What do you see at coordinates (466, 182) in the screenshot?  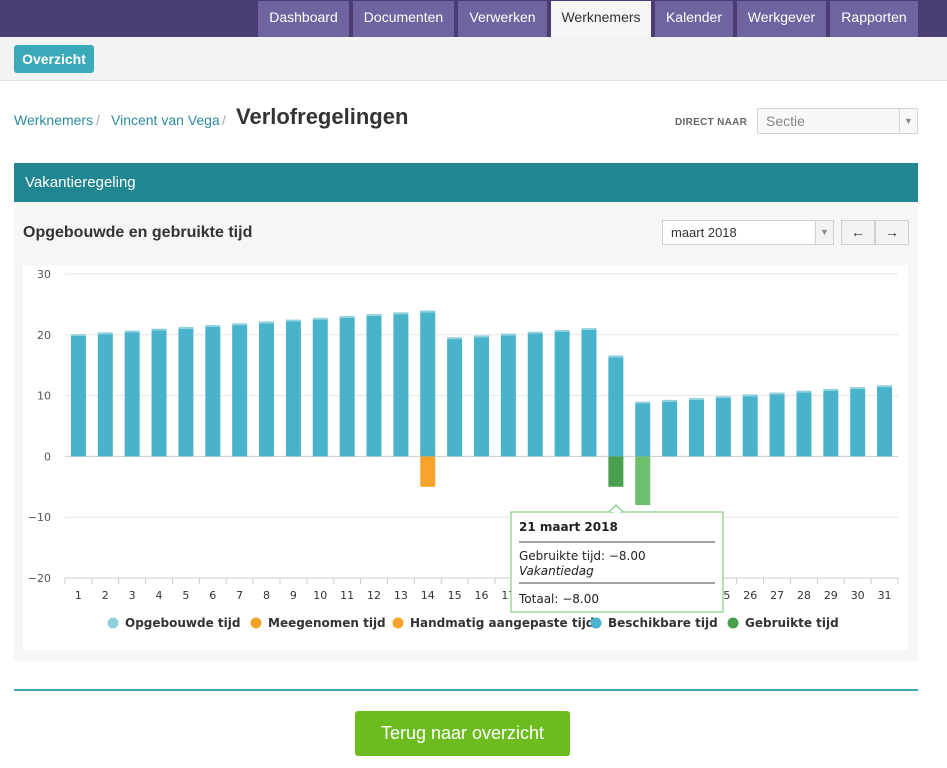 I see `panel-title: Vakantieregeling` at bounding box center [466, 182].